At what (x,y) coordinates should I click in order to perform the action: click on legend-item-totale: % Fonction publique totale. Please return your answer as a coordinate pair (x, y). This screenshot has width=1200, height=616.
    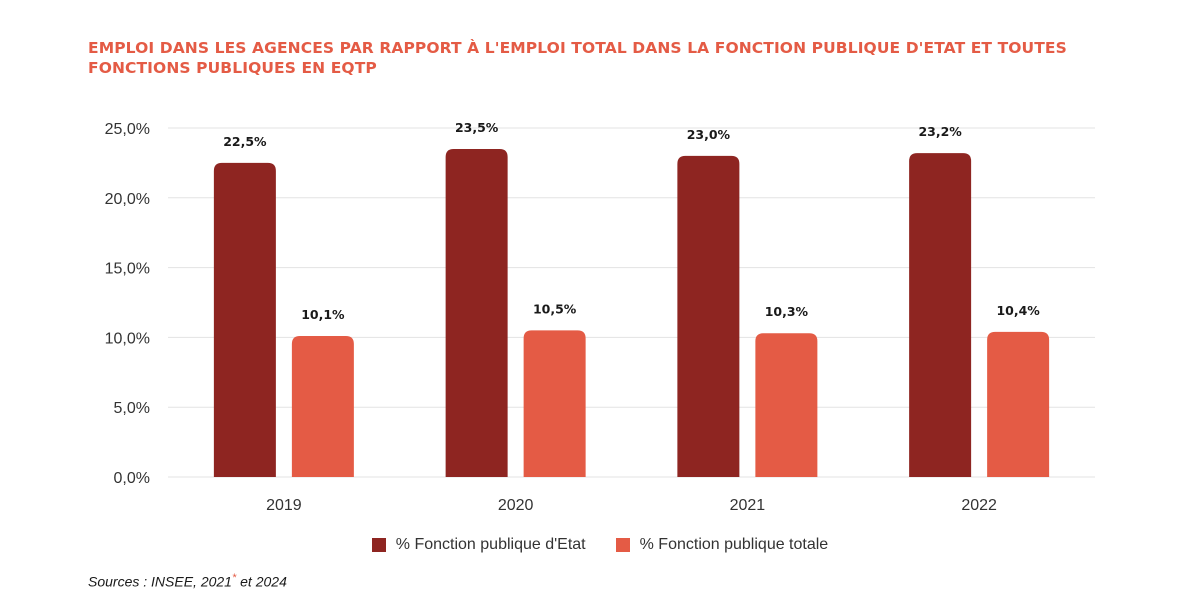
    Looking at the image, I should click on (722, 545).